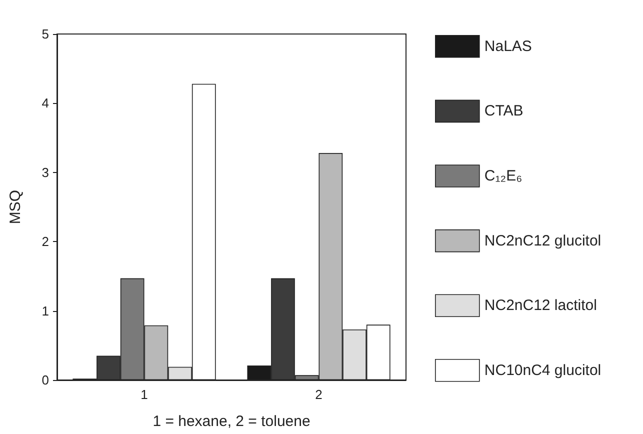 The width and height of the screenshot is (643, 434). What do you see at coordinates (503, 176) in the screenshot?
I see `legend-label: C₁₂E₆` at bounding box center [503, 176].